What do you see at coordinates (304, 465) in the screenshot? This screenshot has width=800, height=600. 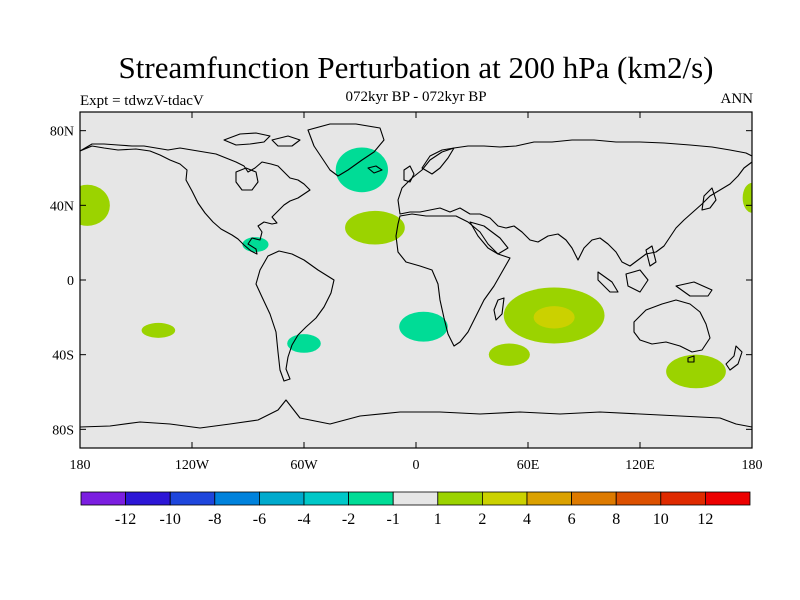 I see `lon-tick-label: 60W` at bounding box center [304, 465].